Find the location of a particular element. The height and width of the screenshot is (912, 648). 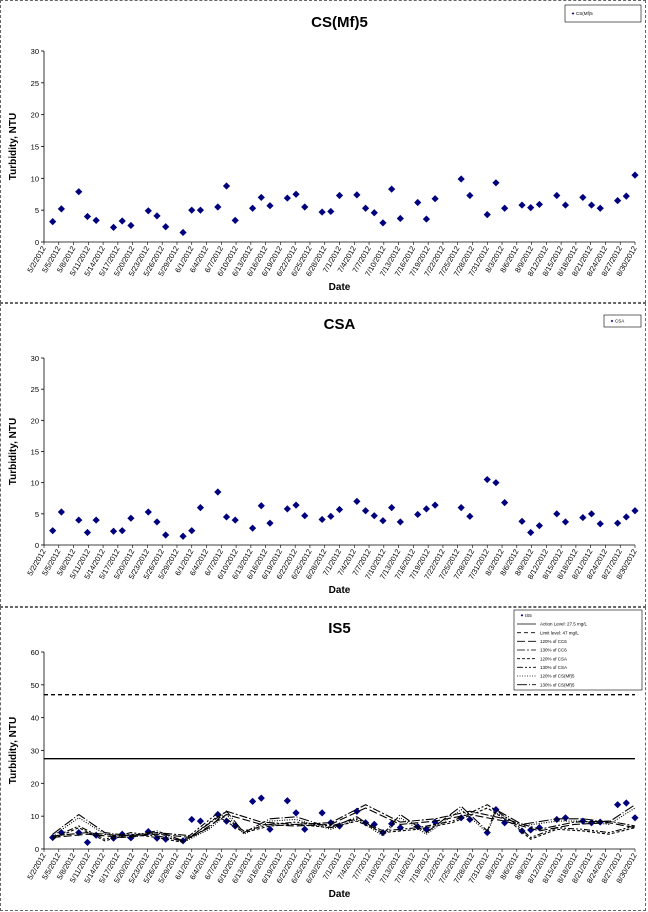

legend-label: Action Level: 27.5 mg/L is located at coordinates (564, 624).